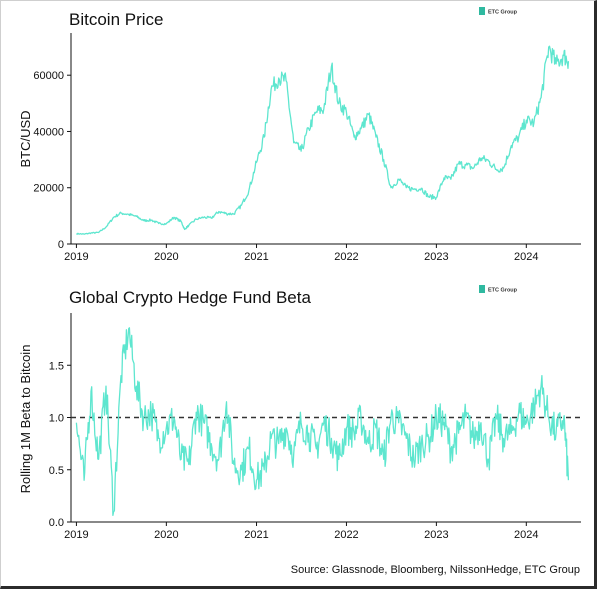  What do you see at coordinates (56, 471) in the screenshot?
I see `y-tick-label: 0.5` at bounding box center [56, 471].